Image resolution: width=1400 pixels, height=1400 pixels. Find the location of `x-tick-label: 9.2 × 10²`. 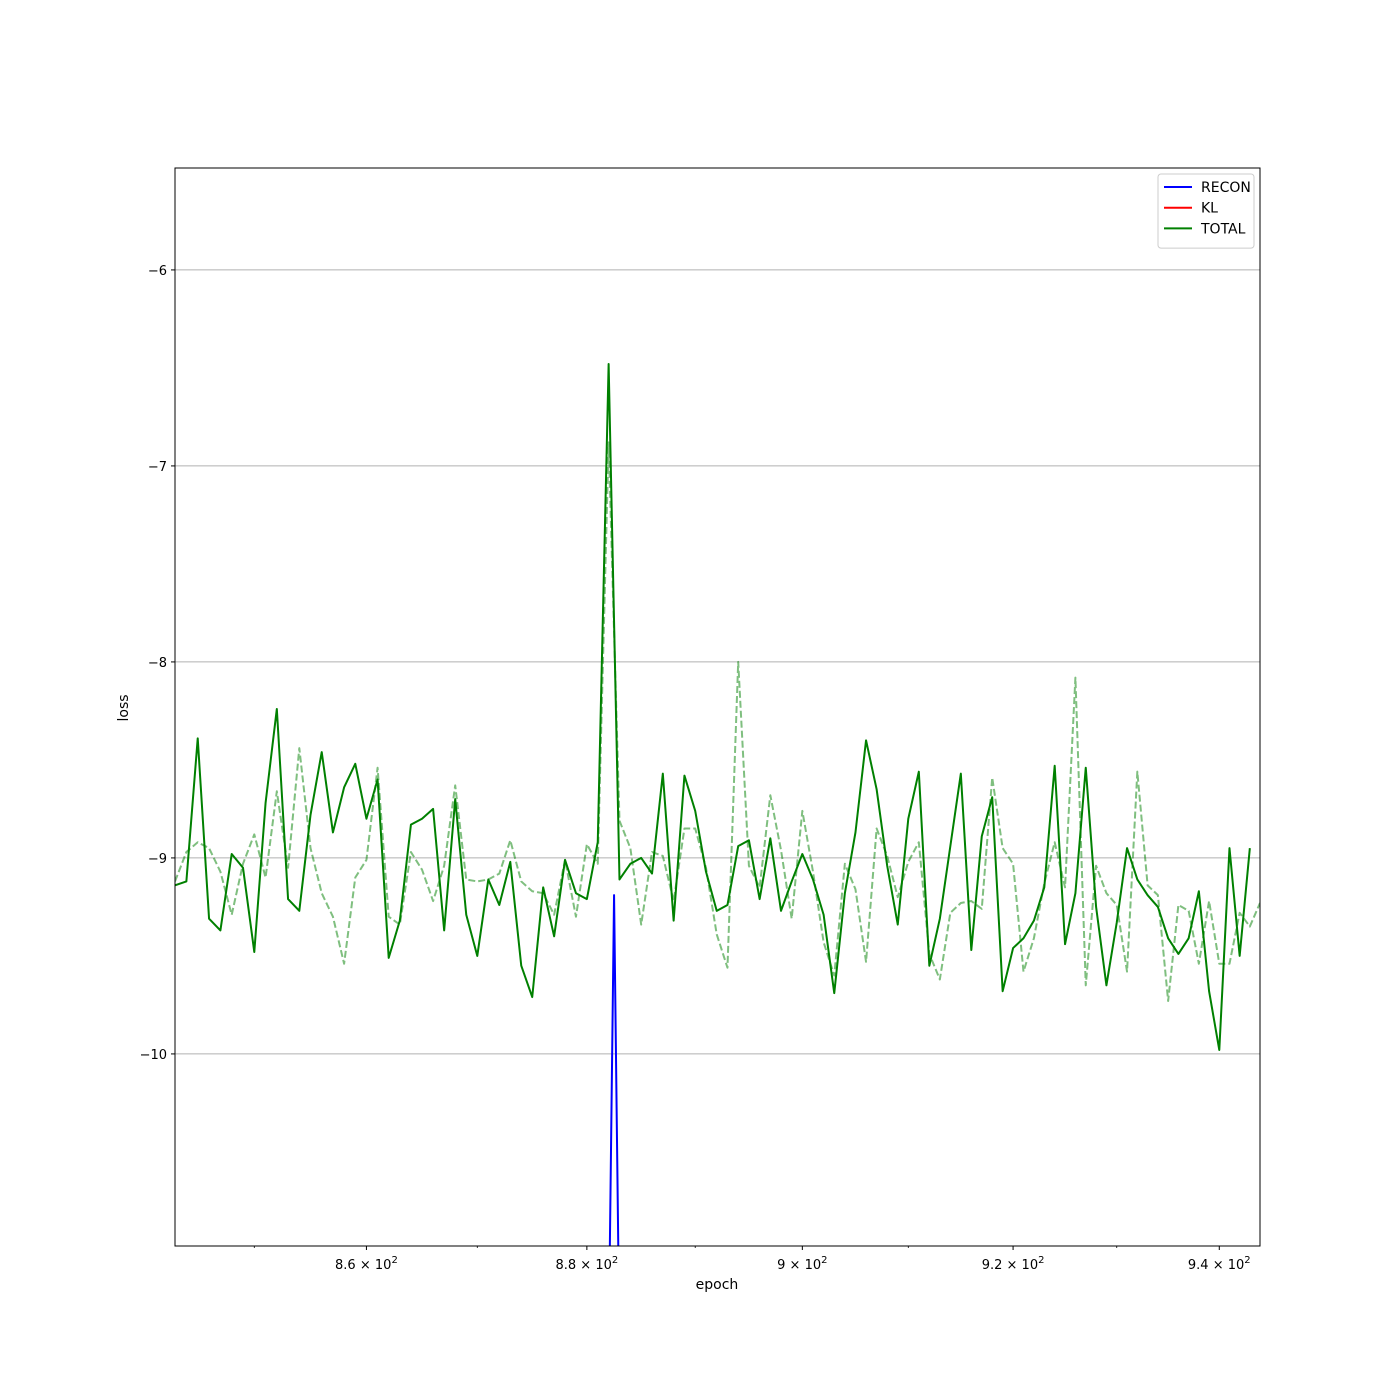

x-tick-label: 9.2 × 10² is located at coordinates (1013, 1264).